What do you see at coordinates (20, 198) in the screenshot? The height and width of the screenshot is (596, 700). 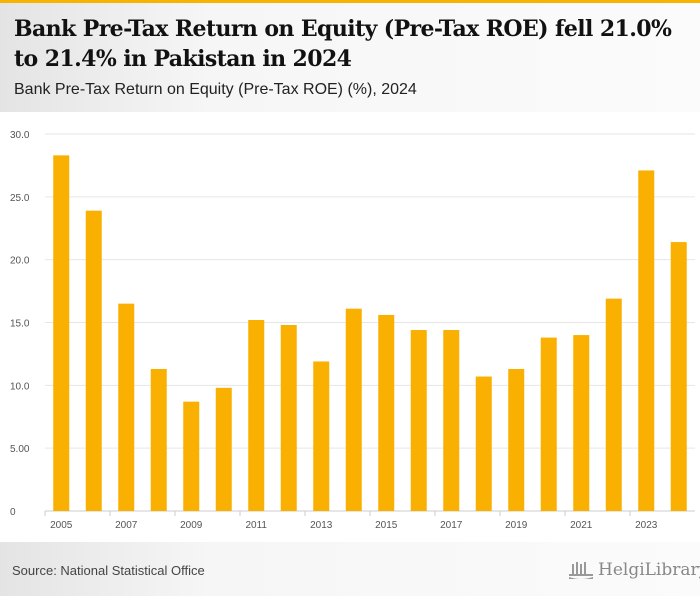 I see `y-tick-label: 25.0` at bounding box center [20, 198].